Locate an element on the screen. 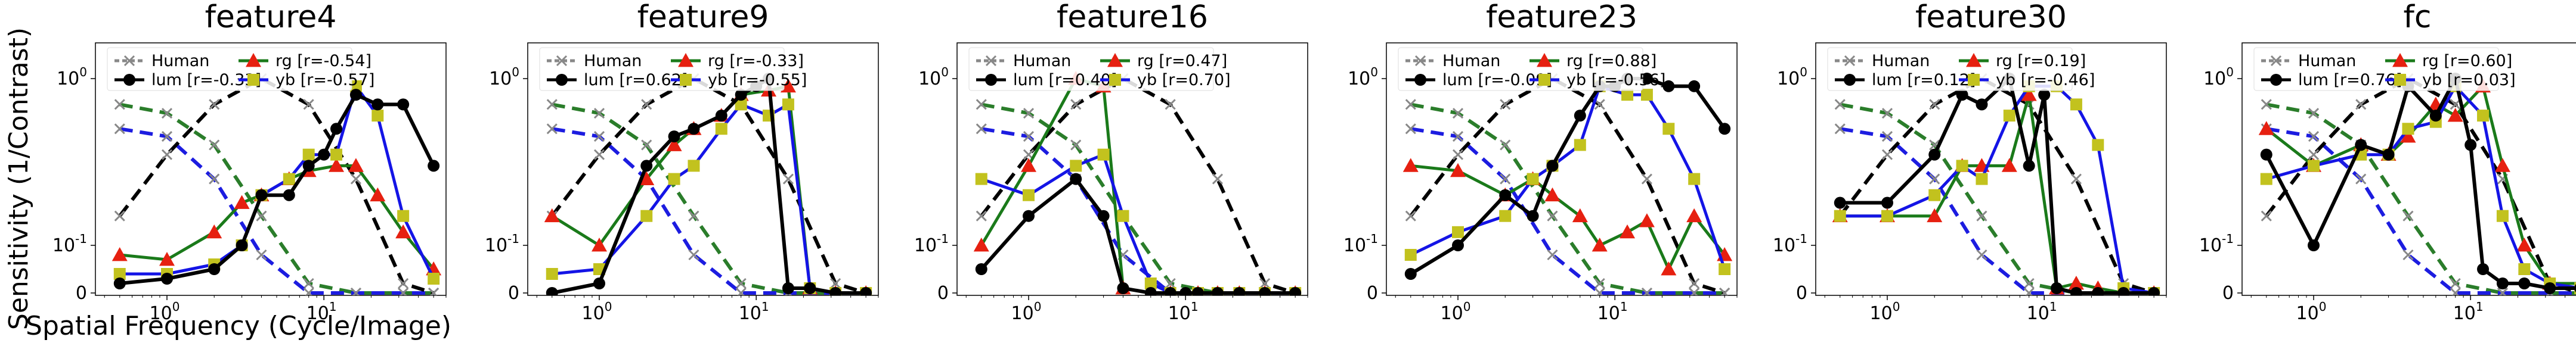 The height and width of the screenshot is (343, 2576). rg-line is located at coordinates (2421, 185).